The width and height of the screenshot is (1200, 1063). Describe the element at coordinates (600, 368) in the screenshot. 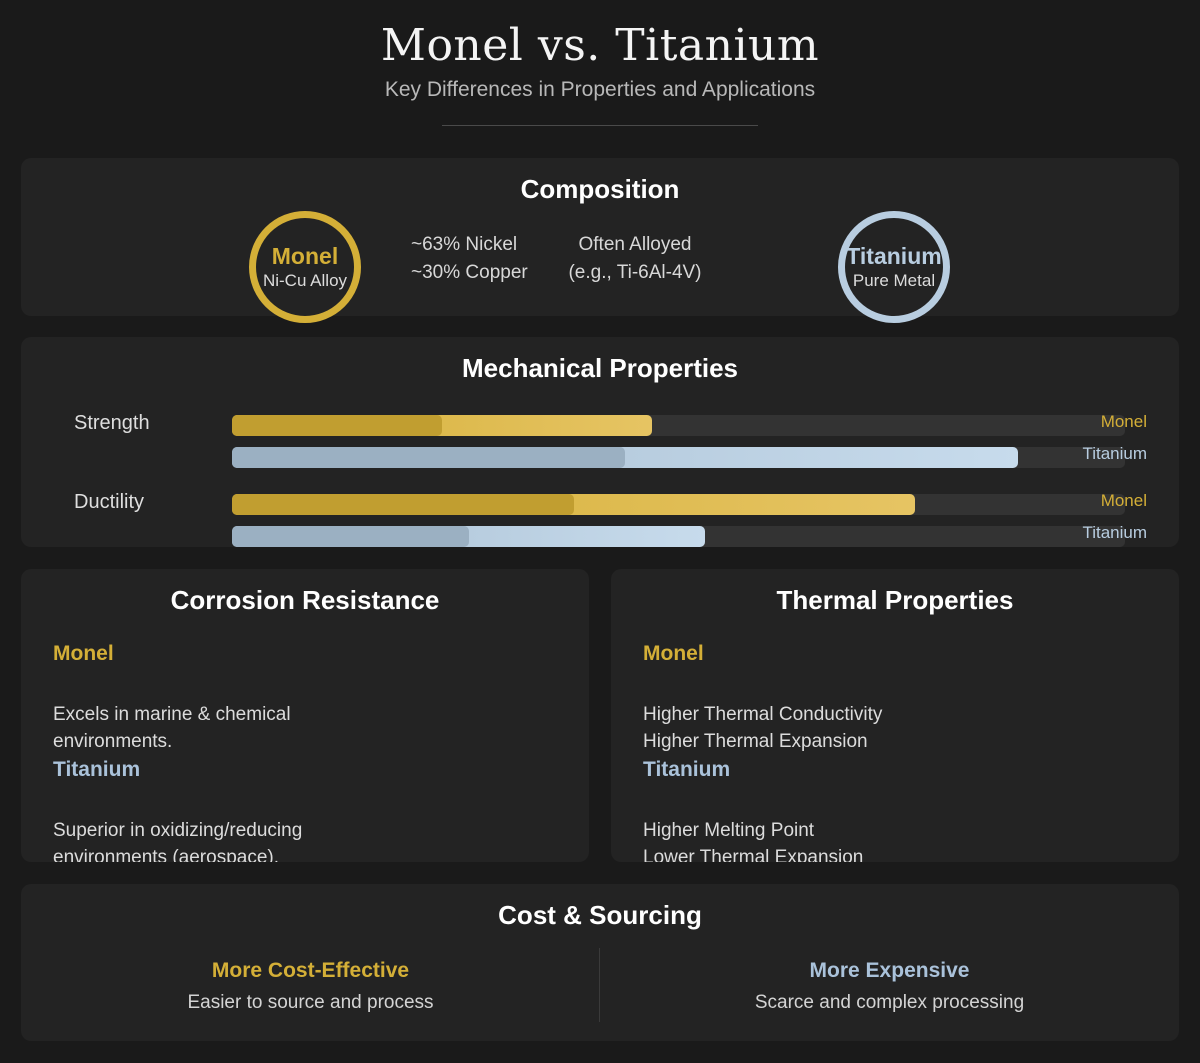

I see `mechanical-title: Mechanical Properties` at that location.